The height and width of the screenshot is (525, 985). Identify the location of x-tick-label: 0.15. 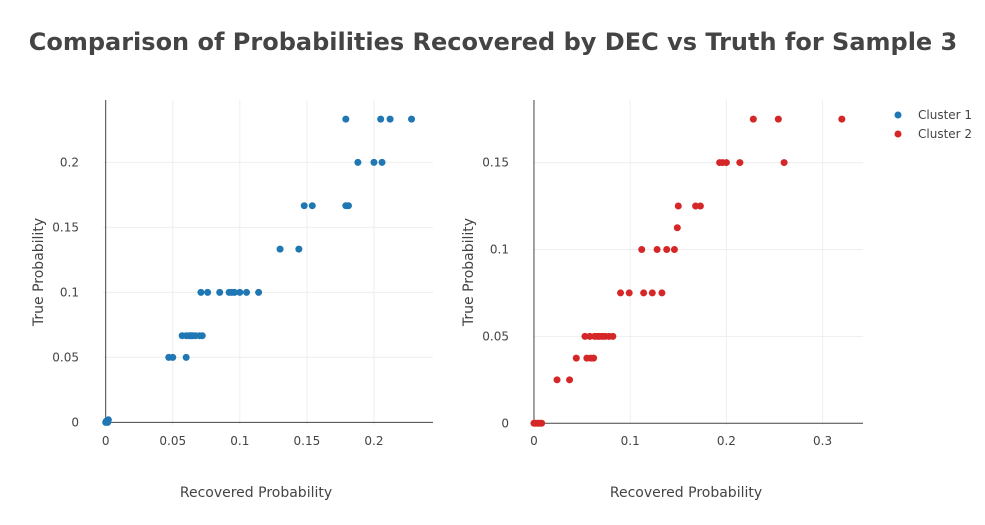
(307, 441).